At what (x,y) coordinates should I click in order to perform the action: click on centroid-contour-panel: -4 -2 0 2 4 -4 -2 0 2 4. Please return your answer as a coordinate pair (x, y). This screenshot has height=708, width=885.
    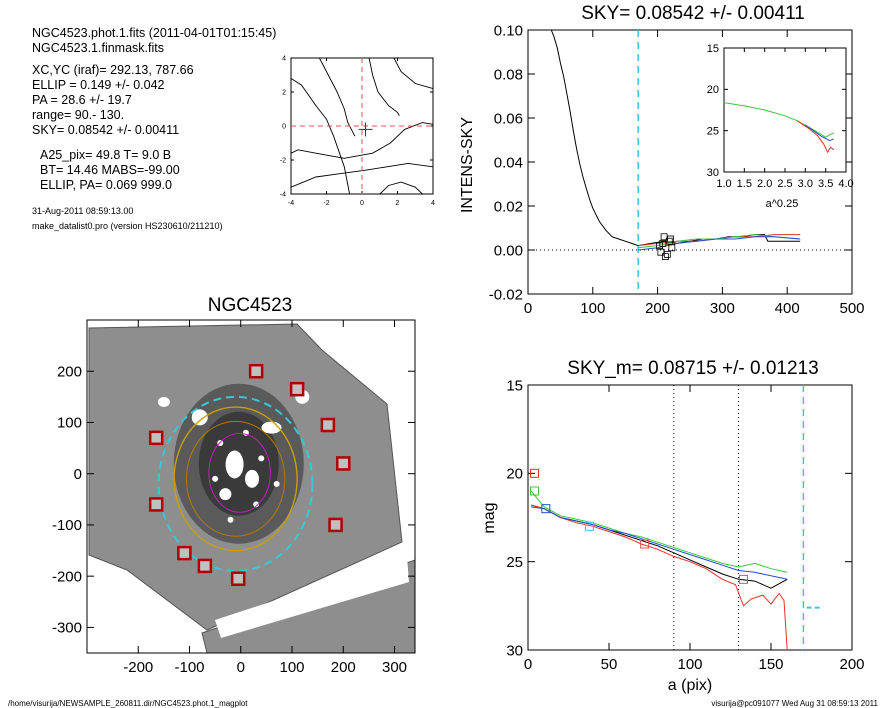
    Looking at the image, I should click on (357, 131).